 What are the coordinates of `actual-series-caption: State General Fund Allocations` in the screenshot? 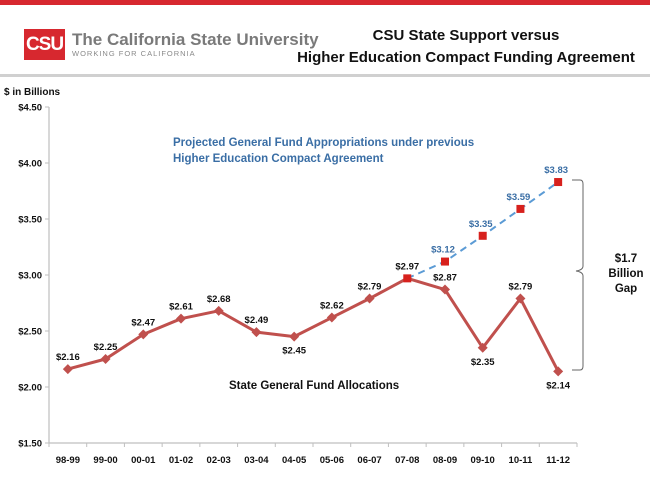 It's located at (314, 386).